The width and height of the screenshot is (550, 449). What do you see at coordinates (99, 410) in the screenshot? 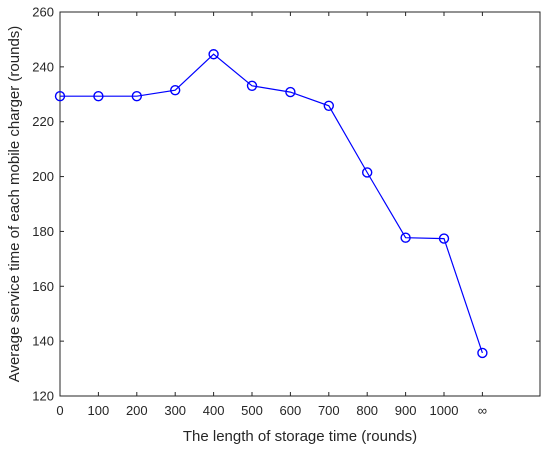
I see `x-tick-label: 100` at bounding box center [99, 410].